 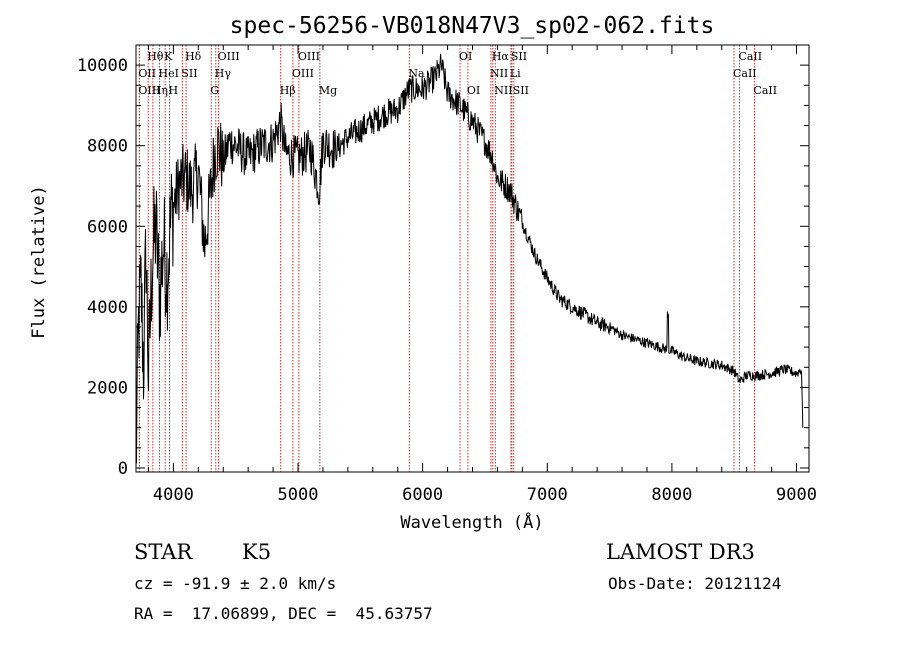 What do you see at coordinates (102, 66) in the screenshot?
I see `y-tick-label: 10000` at bounding box center [102, 66].